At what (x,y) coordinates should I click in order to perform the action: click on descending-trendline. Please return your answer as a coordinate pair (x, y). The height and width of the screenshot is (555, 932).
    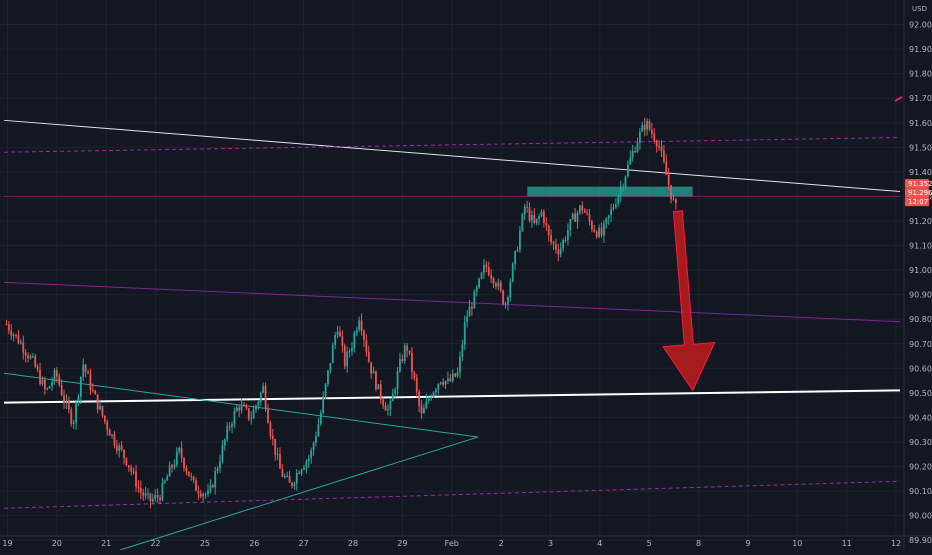
    Looking at the image, I should click on (452, 156).